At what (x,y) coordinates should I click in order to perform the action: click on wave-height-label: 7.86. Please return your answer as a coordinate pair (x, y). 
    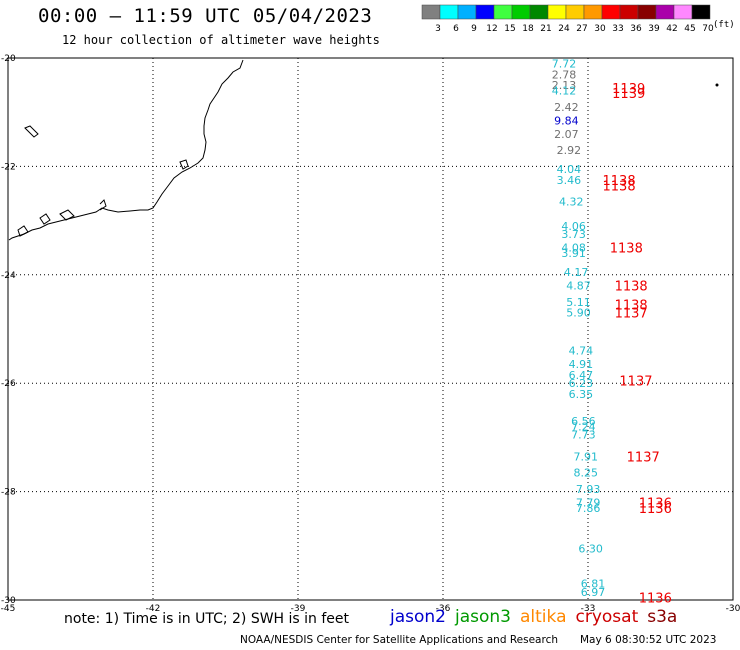
    Looking at the image, I should click on (588, 508).